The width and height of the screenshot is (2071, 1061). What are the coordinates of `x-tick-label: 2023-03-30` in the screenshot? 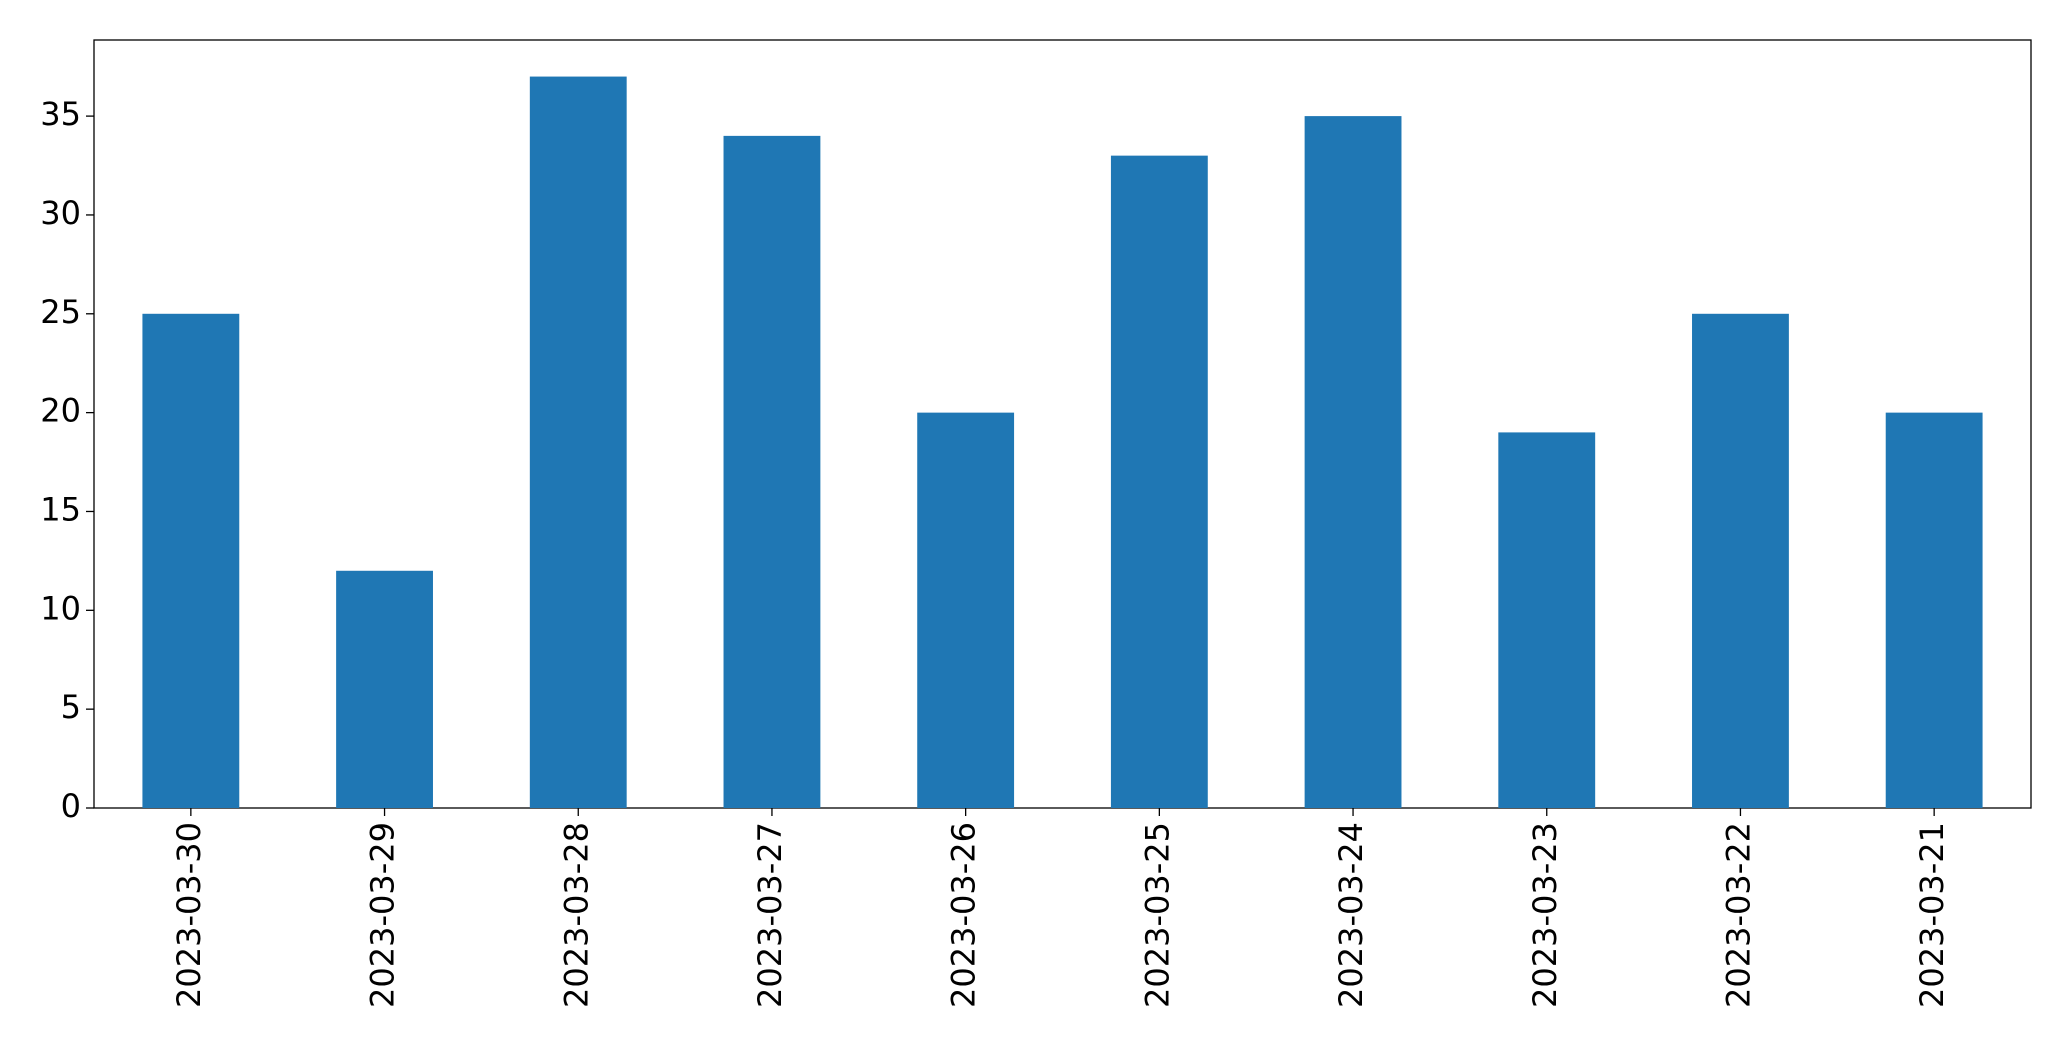 It's located at (189, 915).